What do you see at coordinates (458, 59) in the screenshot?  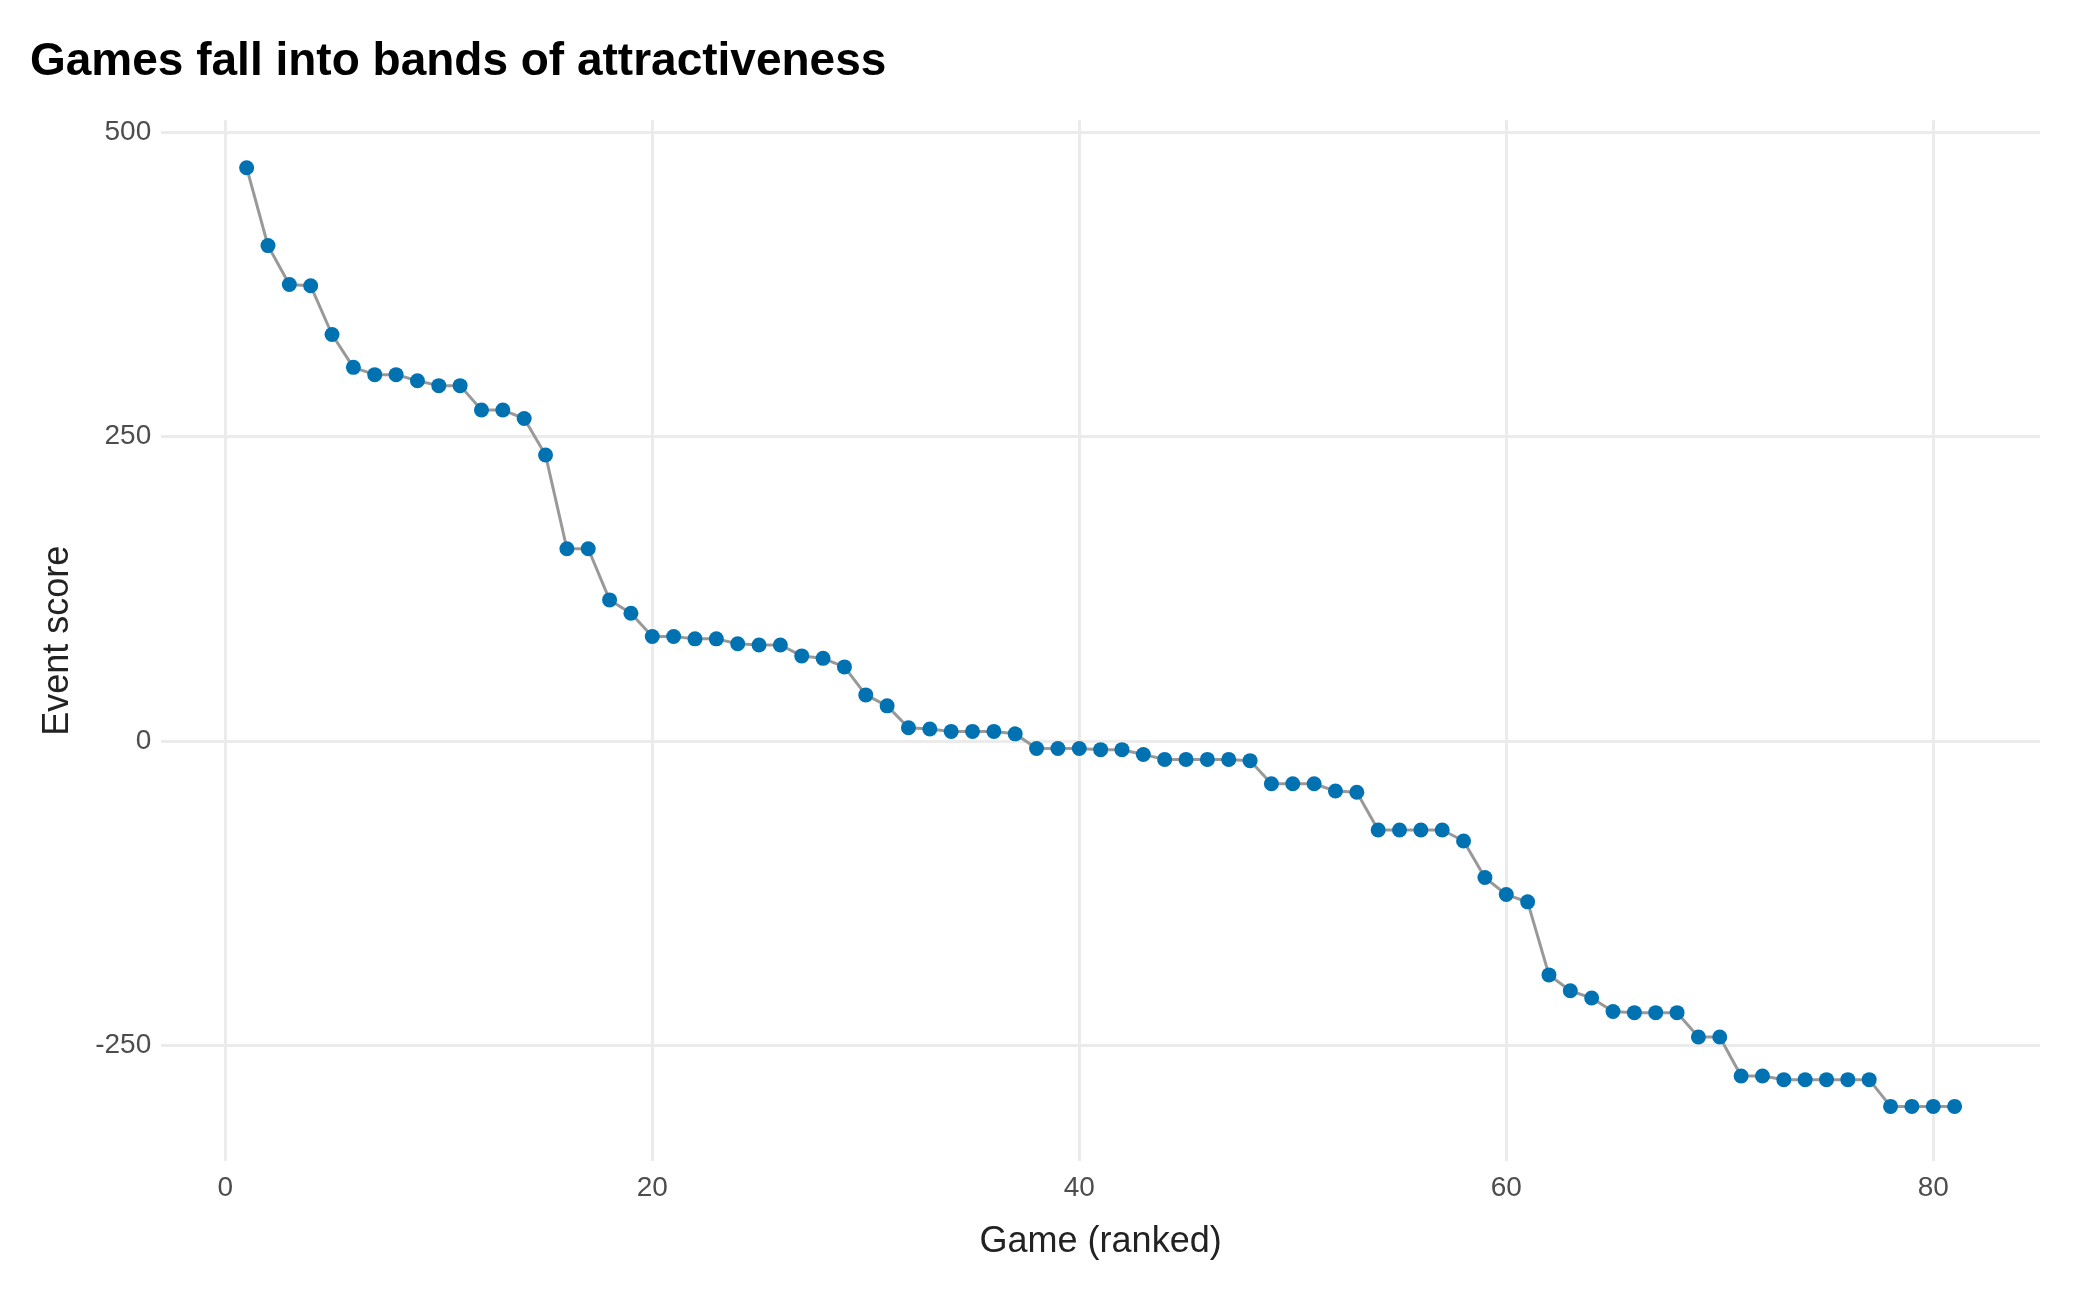 I see `chart-title: Games fall into bands of attractiveness` at bounding box center [458, 59].